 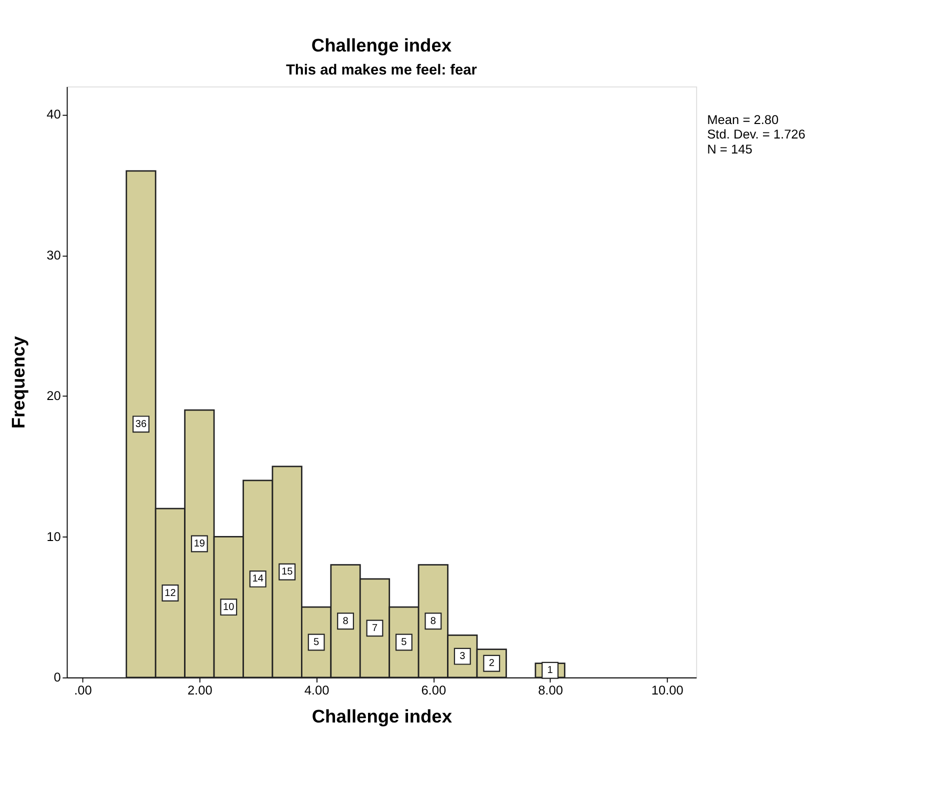 I want to click on y-tick-label: 20, so click(x=53, y=396).